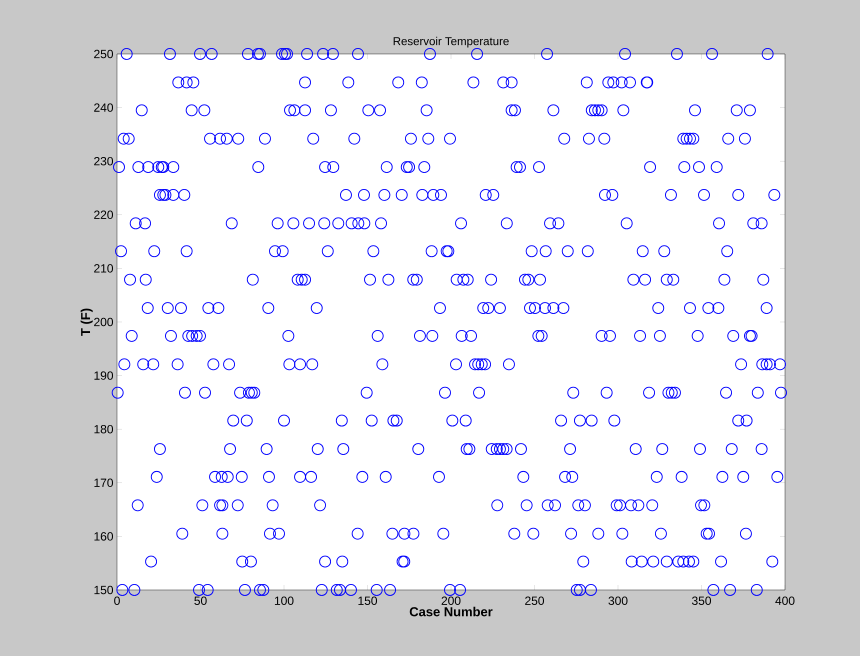 Image resolution: width=860 pixels, height=656 pixels. I want to click on y-tick-label: 240, so click(104, 107).